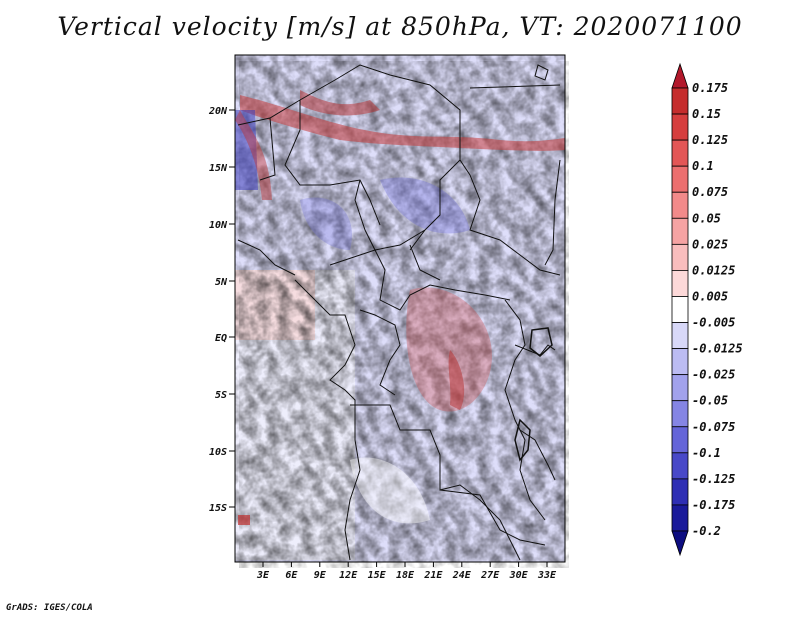 This screenshot has height=618, width=800. I want to click on colorbar-label: -0.125, so click(713, 479).